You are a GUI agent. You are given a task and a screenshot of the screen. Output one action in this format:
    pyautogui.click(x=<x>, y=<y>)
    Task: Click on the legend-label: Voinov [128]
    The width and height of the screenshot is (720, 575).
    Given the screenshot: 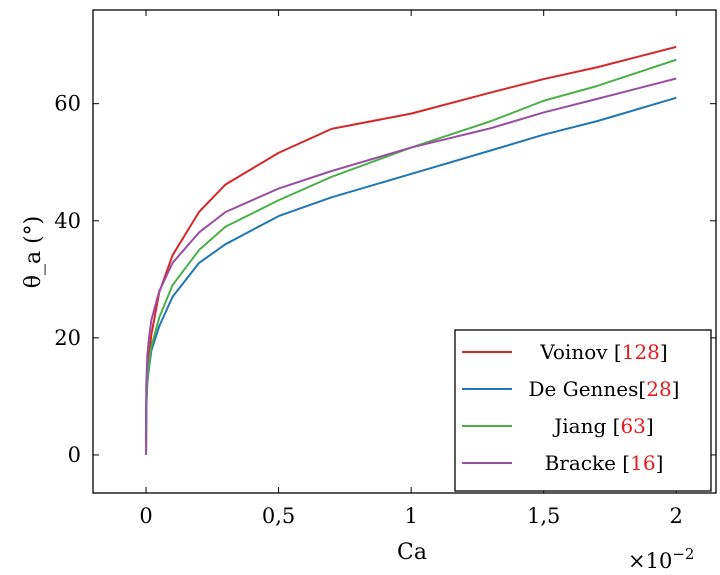 What is the action you would take?
    pyautogui.click(x=603, y=352)
    